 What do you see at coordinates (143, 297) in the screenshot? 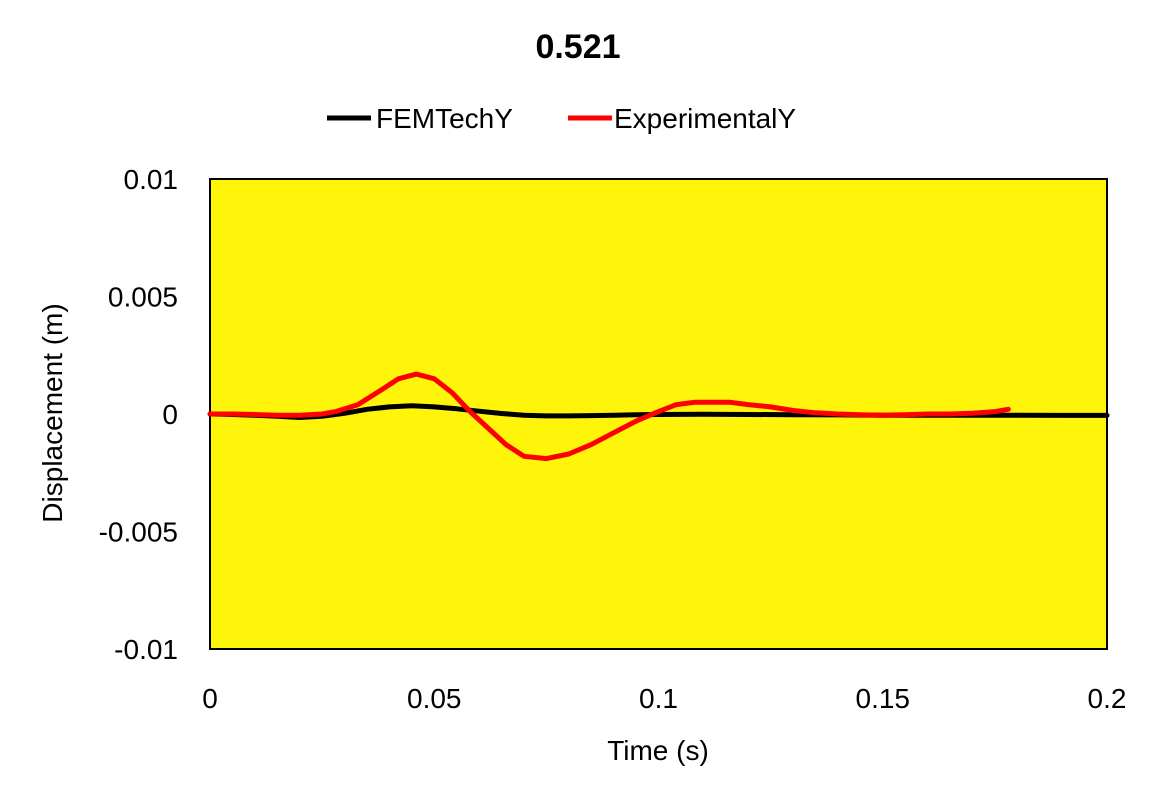
I see `y-tick-label: 0.005` at bounding box center [143, 297].